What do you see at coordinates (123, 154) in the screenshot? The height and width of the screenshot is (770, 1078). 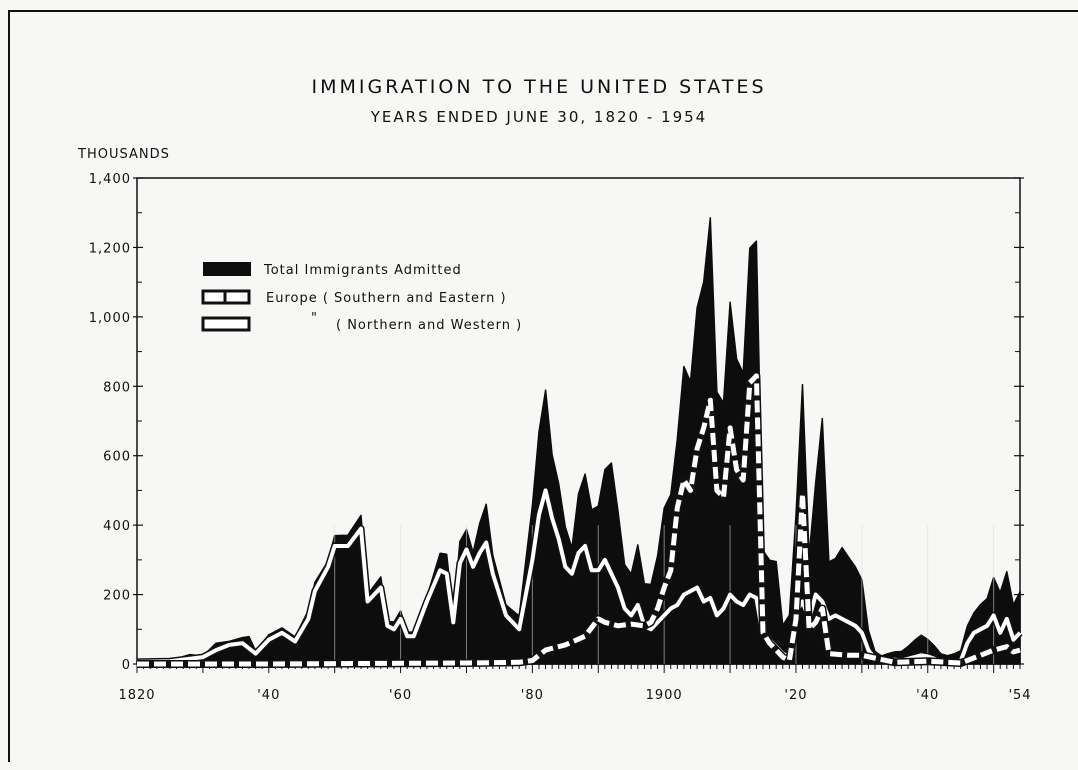 I see `y-axis-label: THOUSANDS` at bounding box center [123, 154].